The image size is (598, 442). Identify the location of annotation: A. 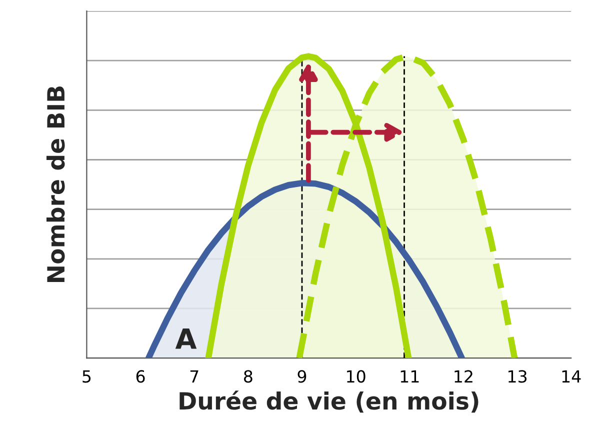
(186, 338).